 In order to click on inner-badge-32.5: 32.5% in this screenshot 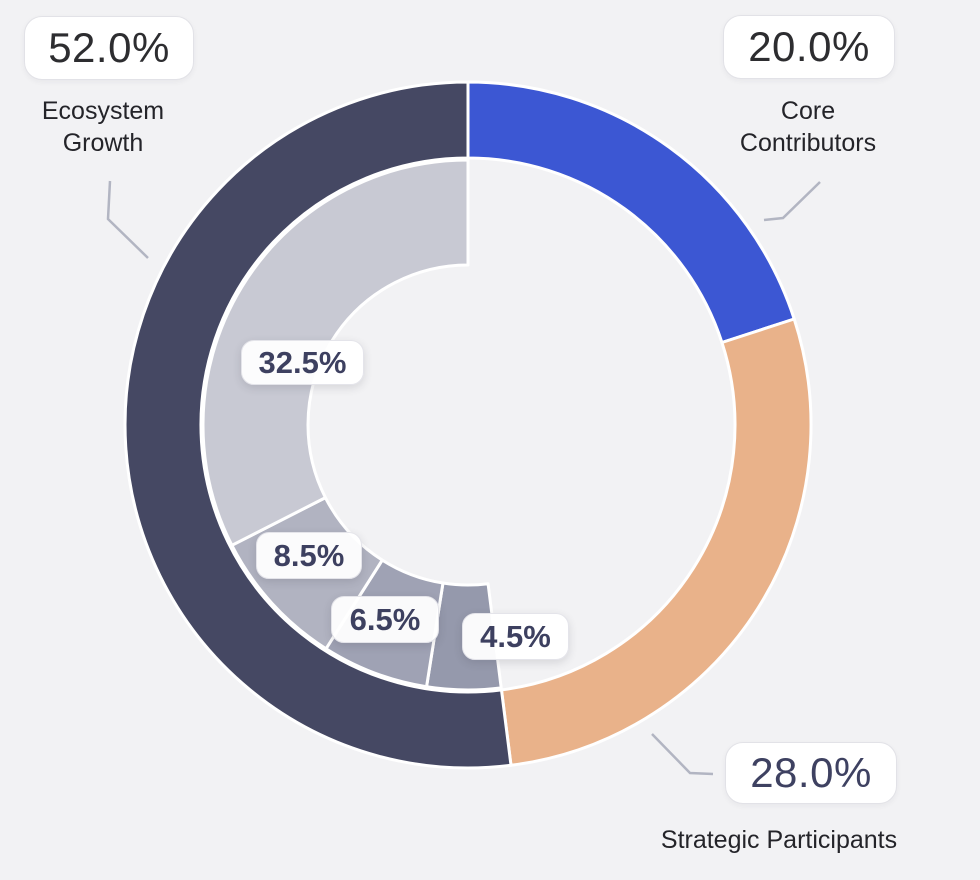, I will do `click(302, 362)`.